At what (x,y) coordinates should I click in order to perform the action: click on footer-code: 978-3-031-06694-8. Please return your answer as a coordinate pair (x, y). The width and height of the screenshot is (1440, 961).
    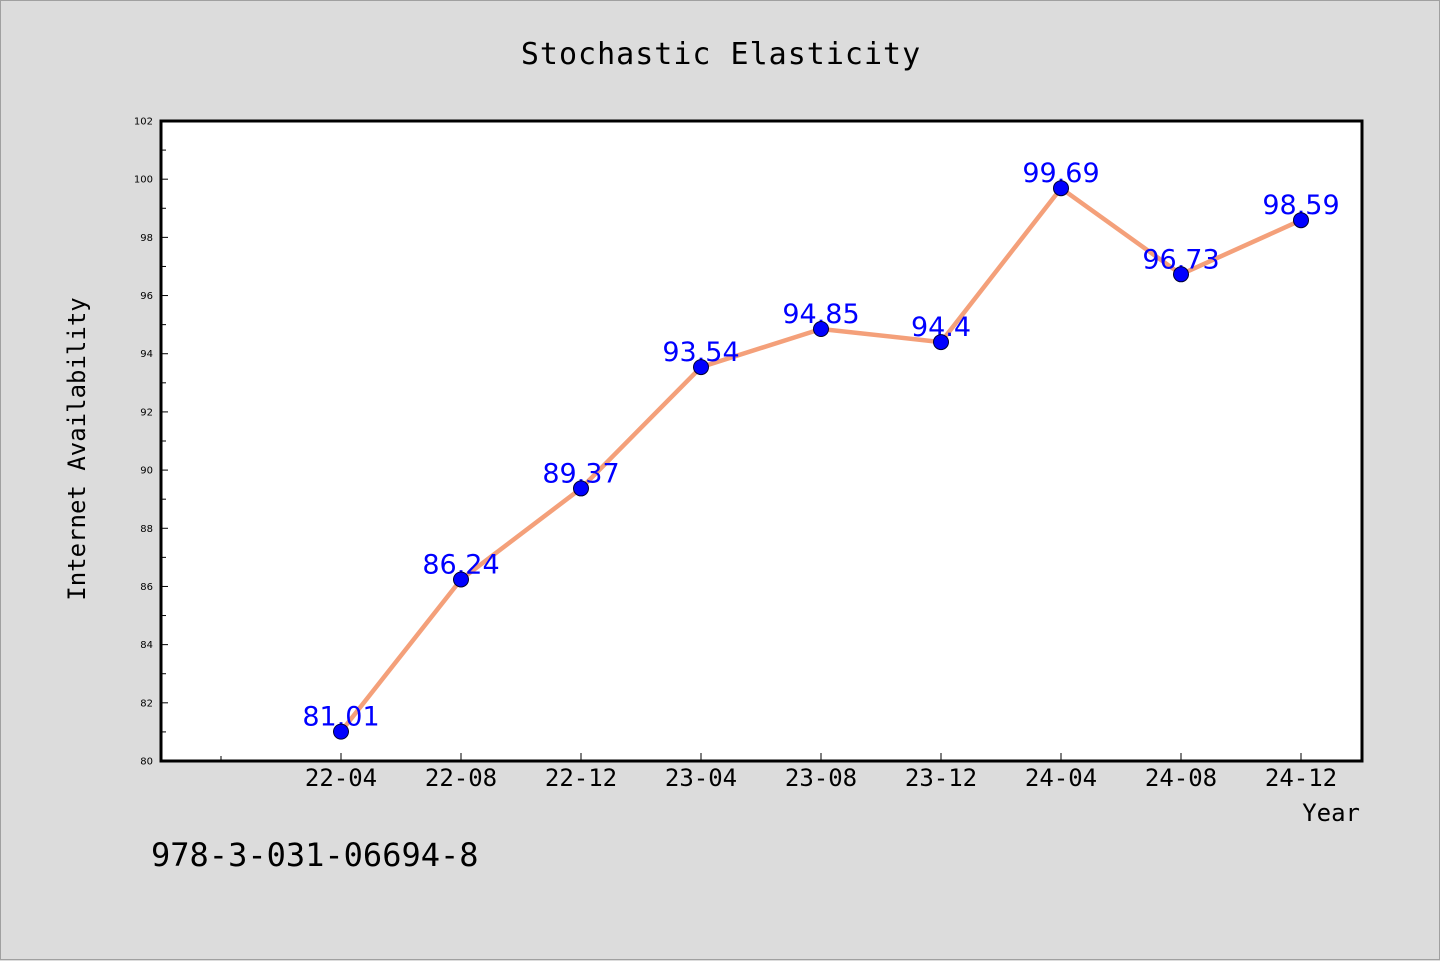
    Looking at the image, I should click on (315, 855).